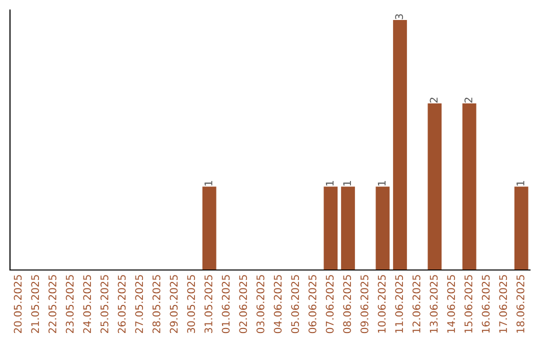 The width and height of the screenshot is (540, 340). I want to click on x-tick-label: 29.05.2025, so click(174, 304).